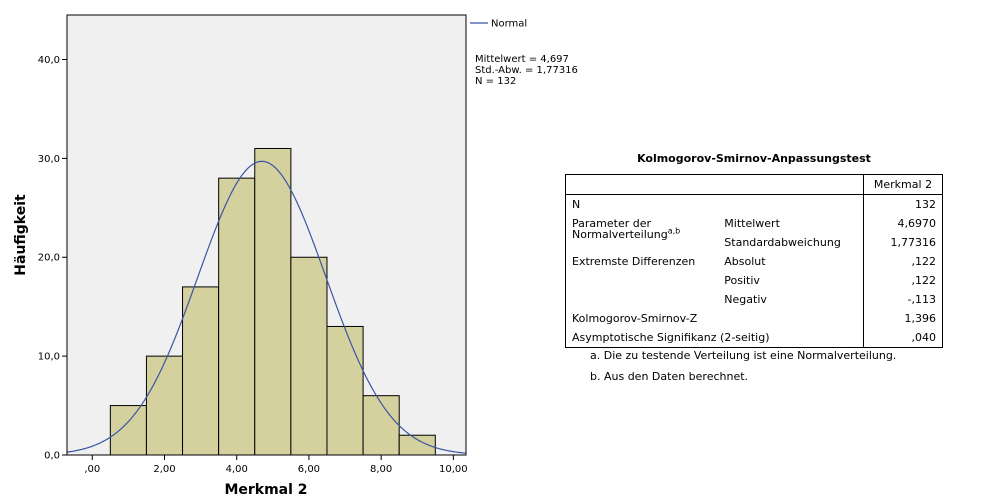 This screenshot has width=993, height=502. What do you see at coordinates (714, 184) in the screenshot?
I see `header-blank-cell` at bounding box center [714, 184].